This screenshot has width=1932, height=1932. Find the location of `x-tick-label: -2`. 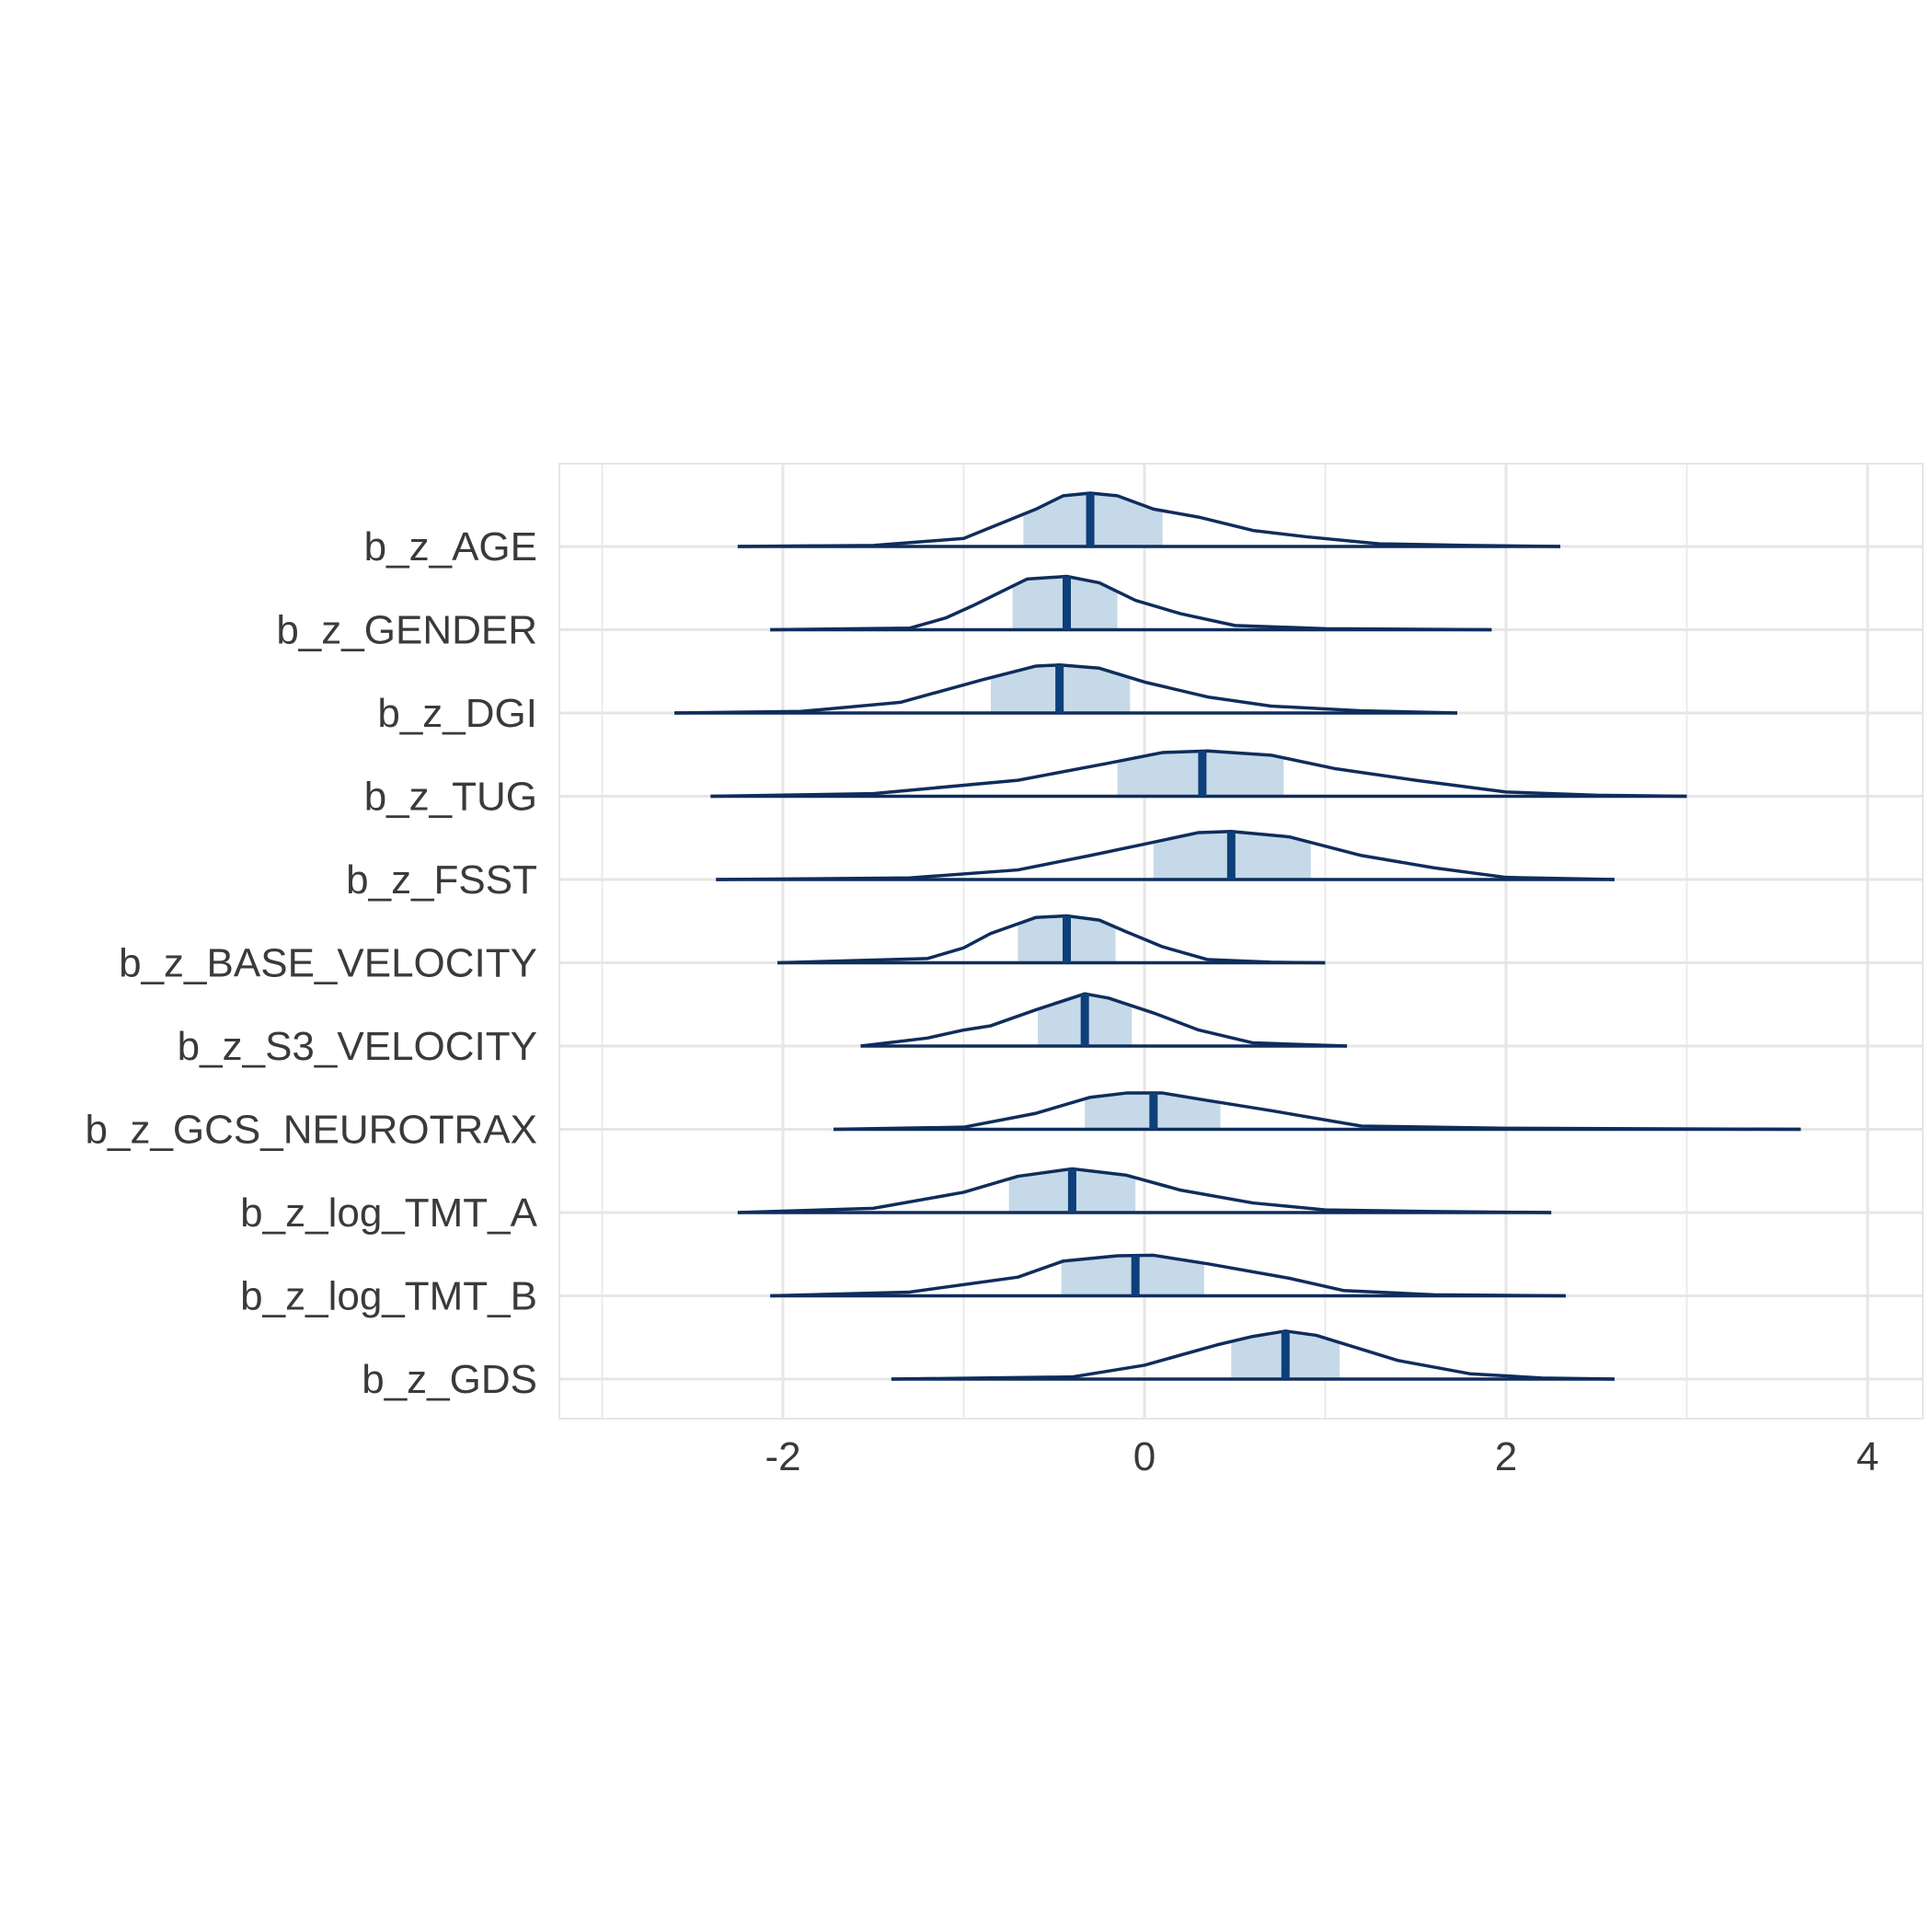

x-tick-label: -2 is located at coordinates (782, 1456).